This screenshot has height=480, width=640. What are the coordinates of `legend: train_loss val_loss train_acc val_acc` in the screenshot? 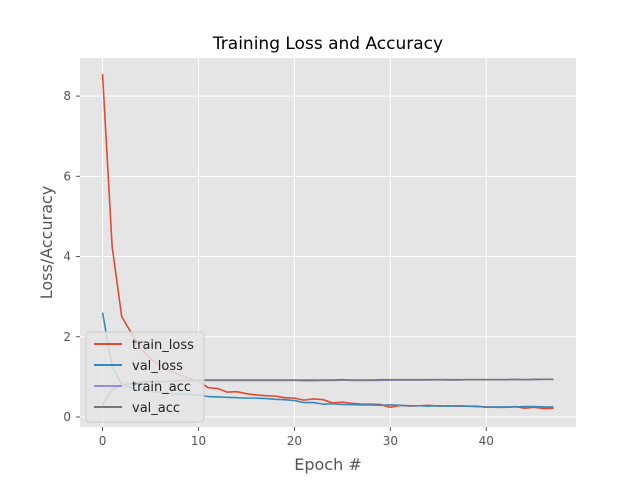 It's located at (145, 377).